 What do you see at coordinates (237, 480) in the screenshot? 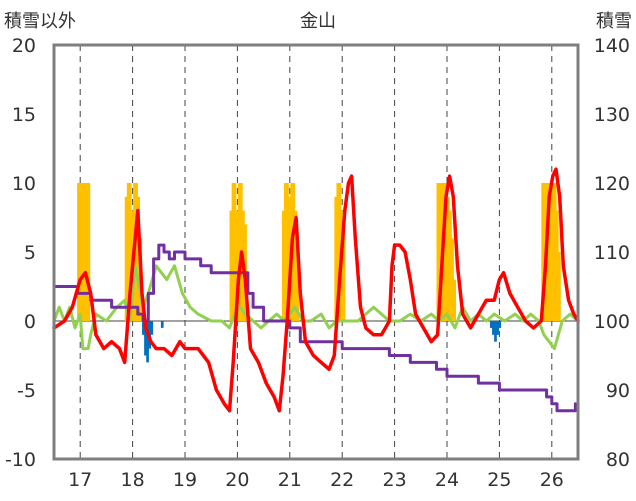
I see `x-tick-label: 20` at bounding box center [237, 480].